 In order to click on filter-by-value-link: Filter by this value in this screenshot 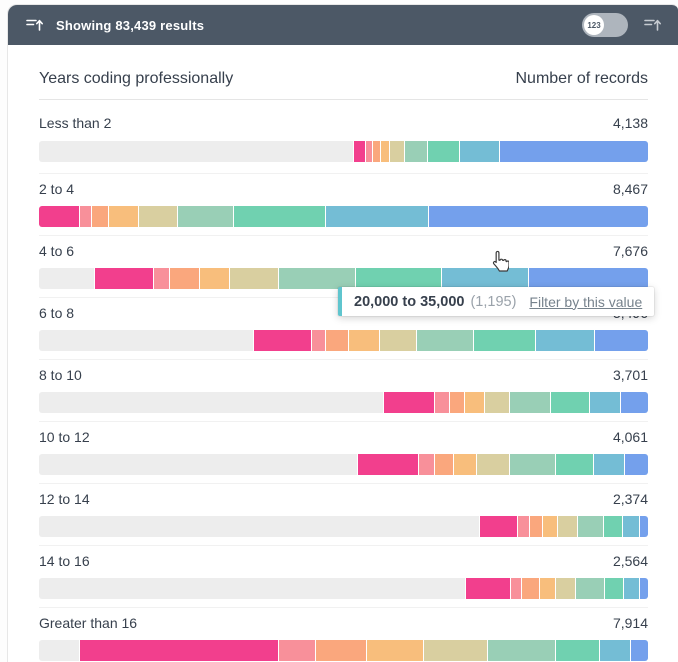, I will do `click(586, 301)`.